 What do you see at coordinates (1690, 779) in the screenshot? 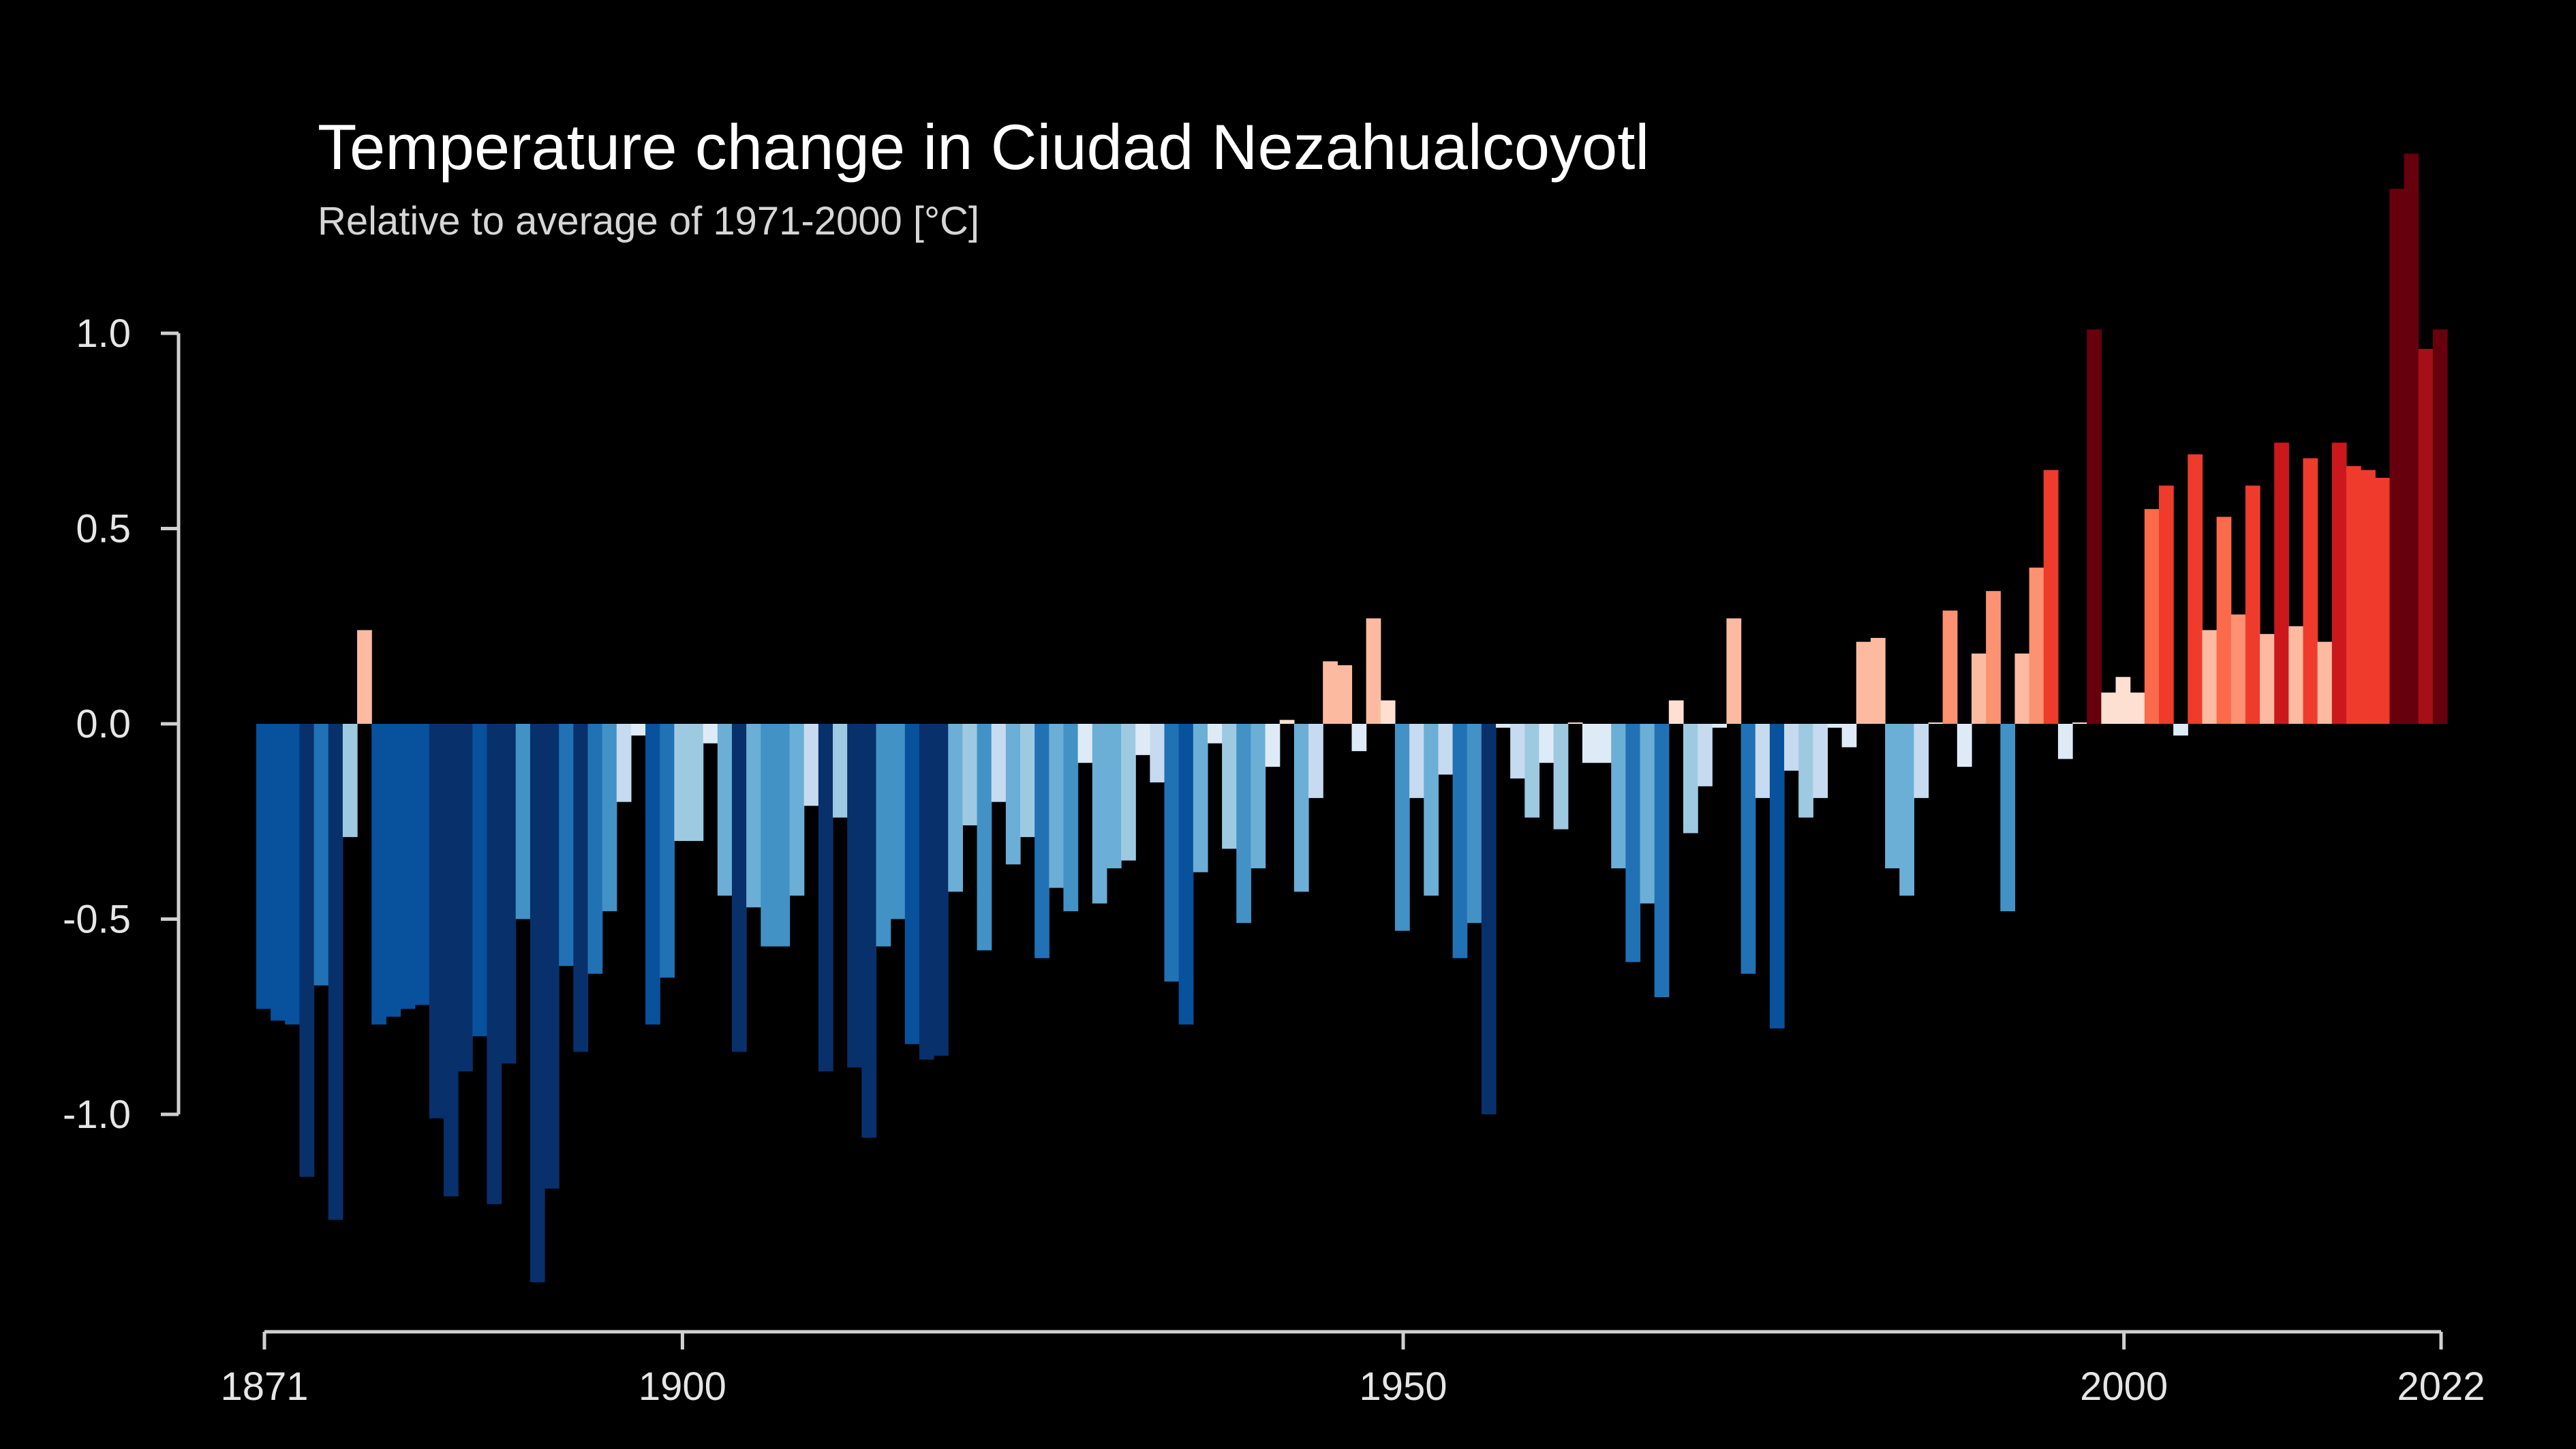
I see `bar-1970` at bounding box center [1690, 779].